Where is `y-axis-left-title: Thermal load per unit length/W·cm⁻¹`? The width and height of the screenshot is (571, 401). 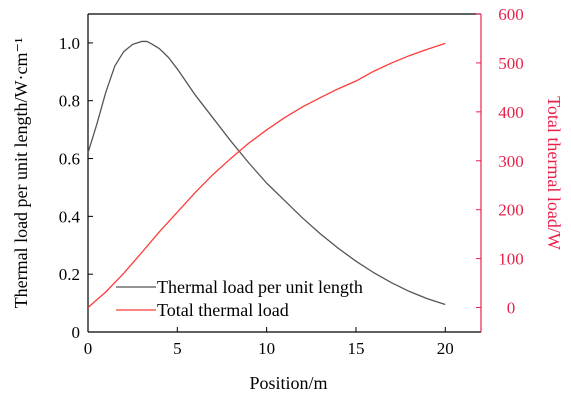
y-axis-left-title: Thermal load per unit length/W·cm⁻¹ is located at coordinates (21, 173).